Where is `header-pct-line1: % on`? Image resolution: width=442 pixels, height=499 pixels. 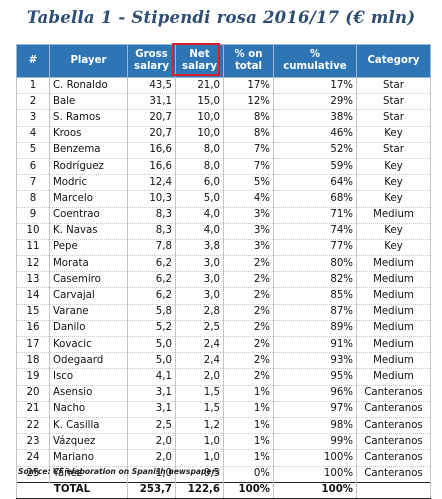 header-pct-line1: % on is located at coordinates (248, 54).